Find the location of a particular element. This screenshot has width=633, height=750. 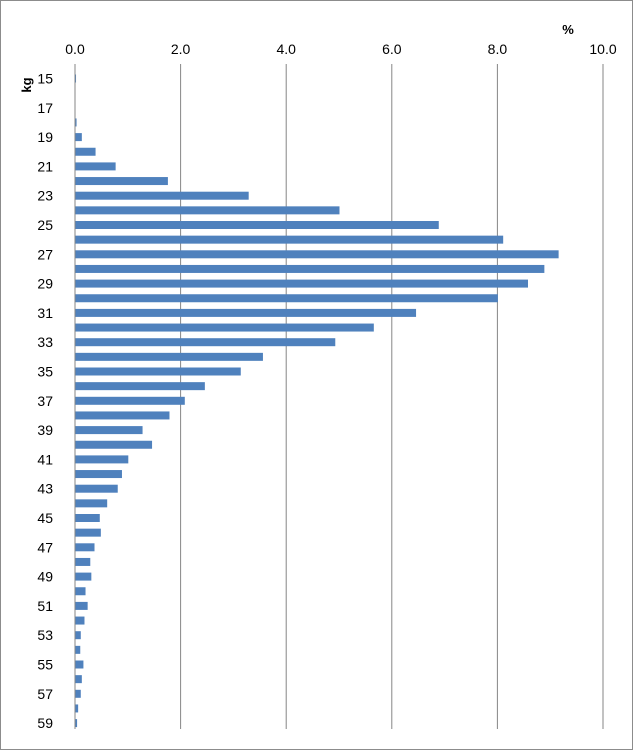

y-tick-label: 43 is located at coordinates (45, 489).